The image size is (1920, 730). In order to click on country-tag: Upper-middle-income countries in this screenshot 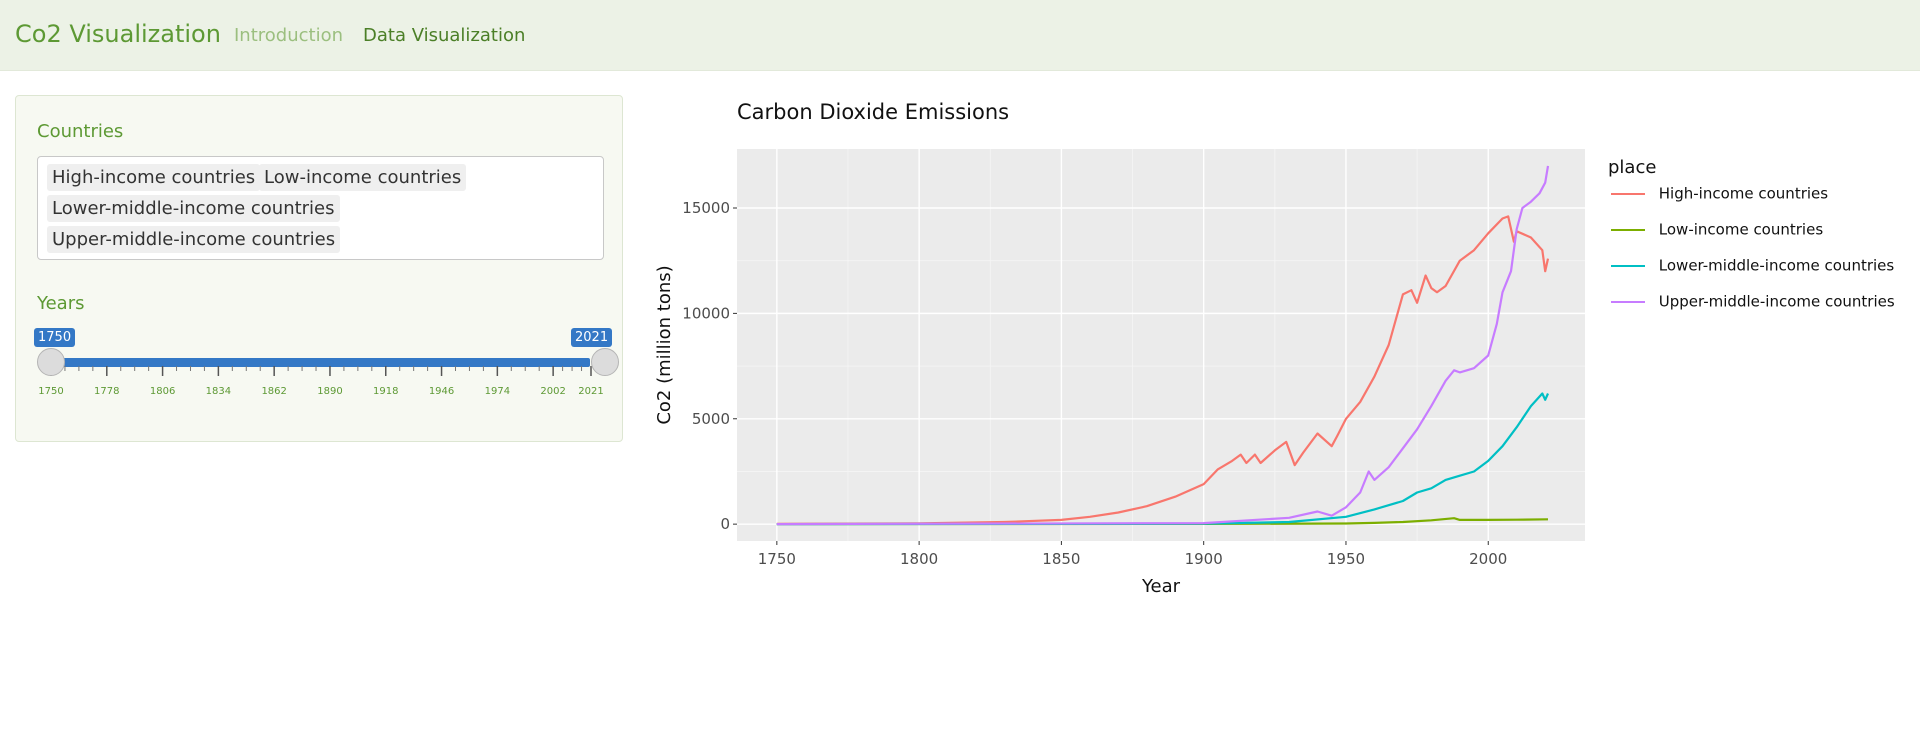, I will do `click(194, 239)`.